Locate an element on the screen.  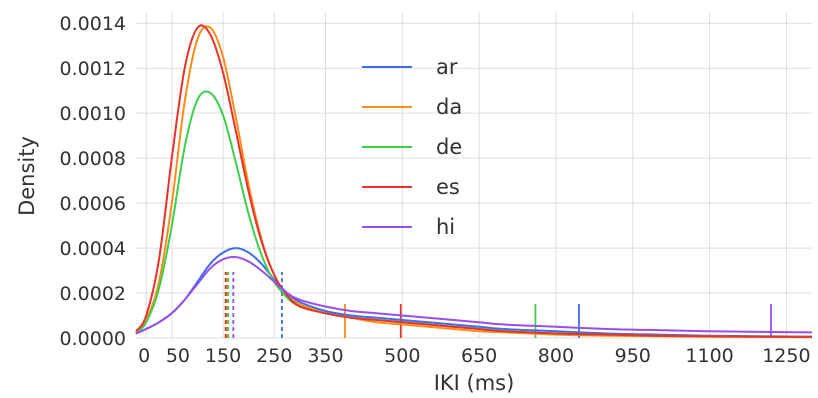
x-tick-label: 50 is located at coordinates (178, 356).